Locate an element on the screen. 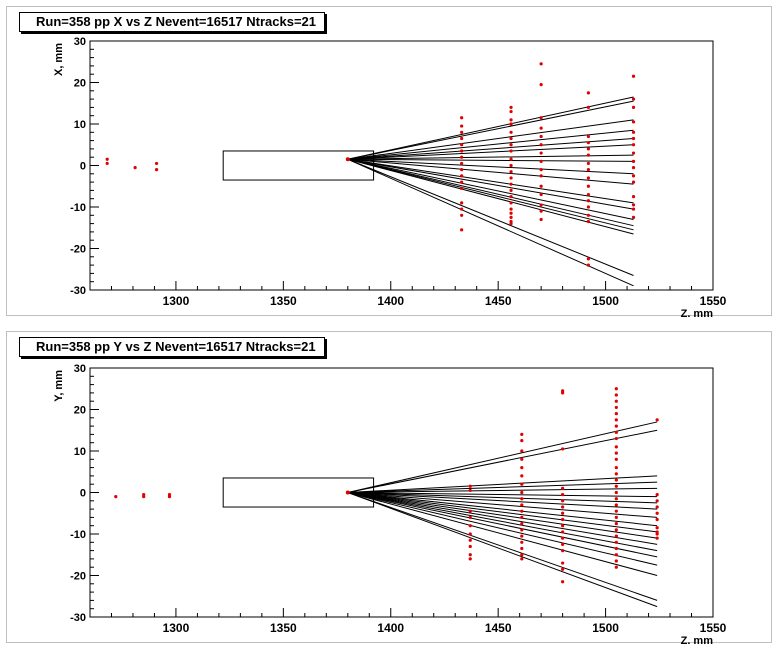 The image size is (776, 650). y-tick-label: -20 is located at coordinates (78, 250).